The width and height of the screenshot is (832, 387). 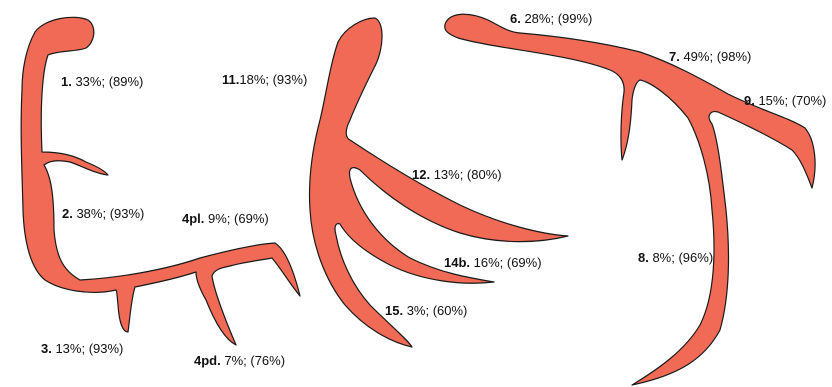 What do you see at coordinates (551, 18) in the screenshot?
I see `label-segment-6: 6. 28%; (99%)` at bounding box center [551, 18].